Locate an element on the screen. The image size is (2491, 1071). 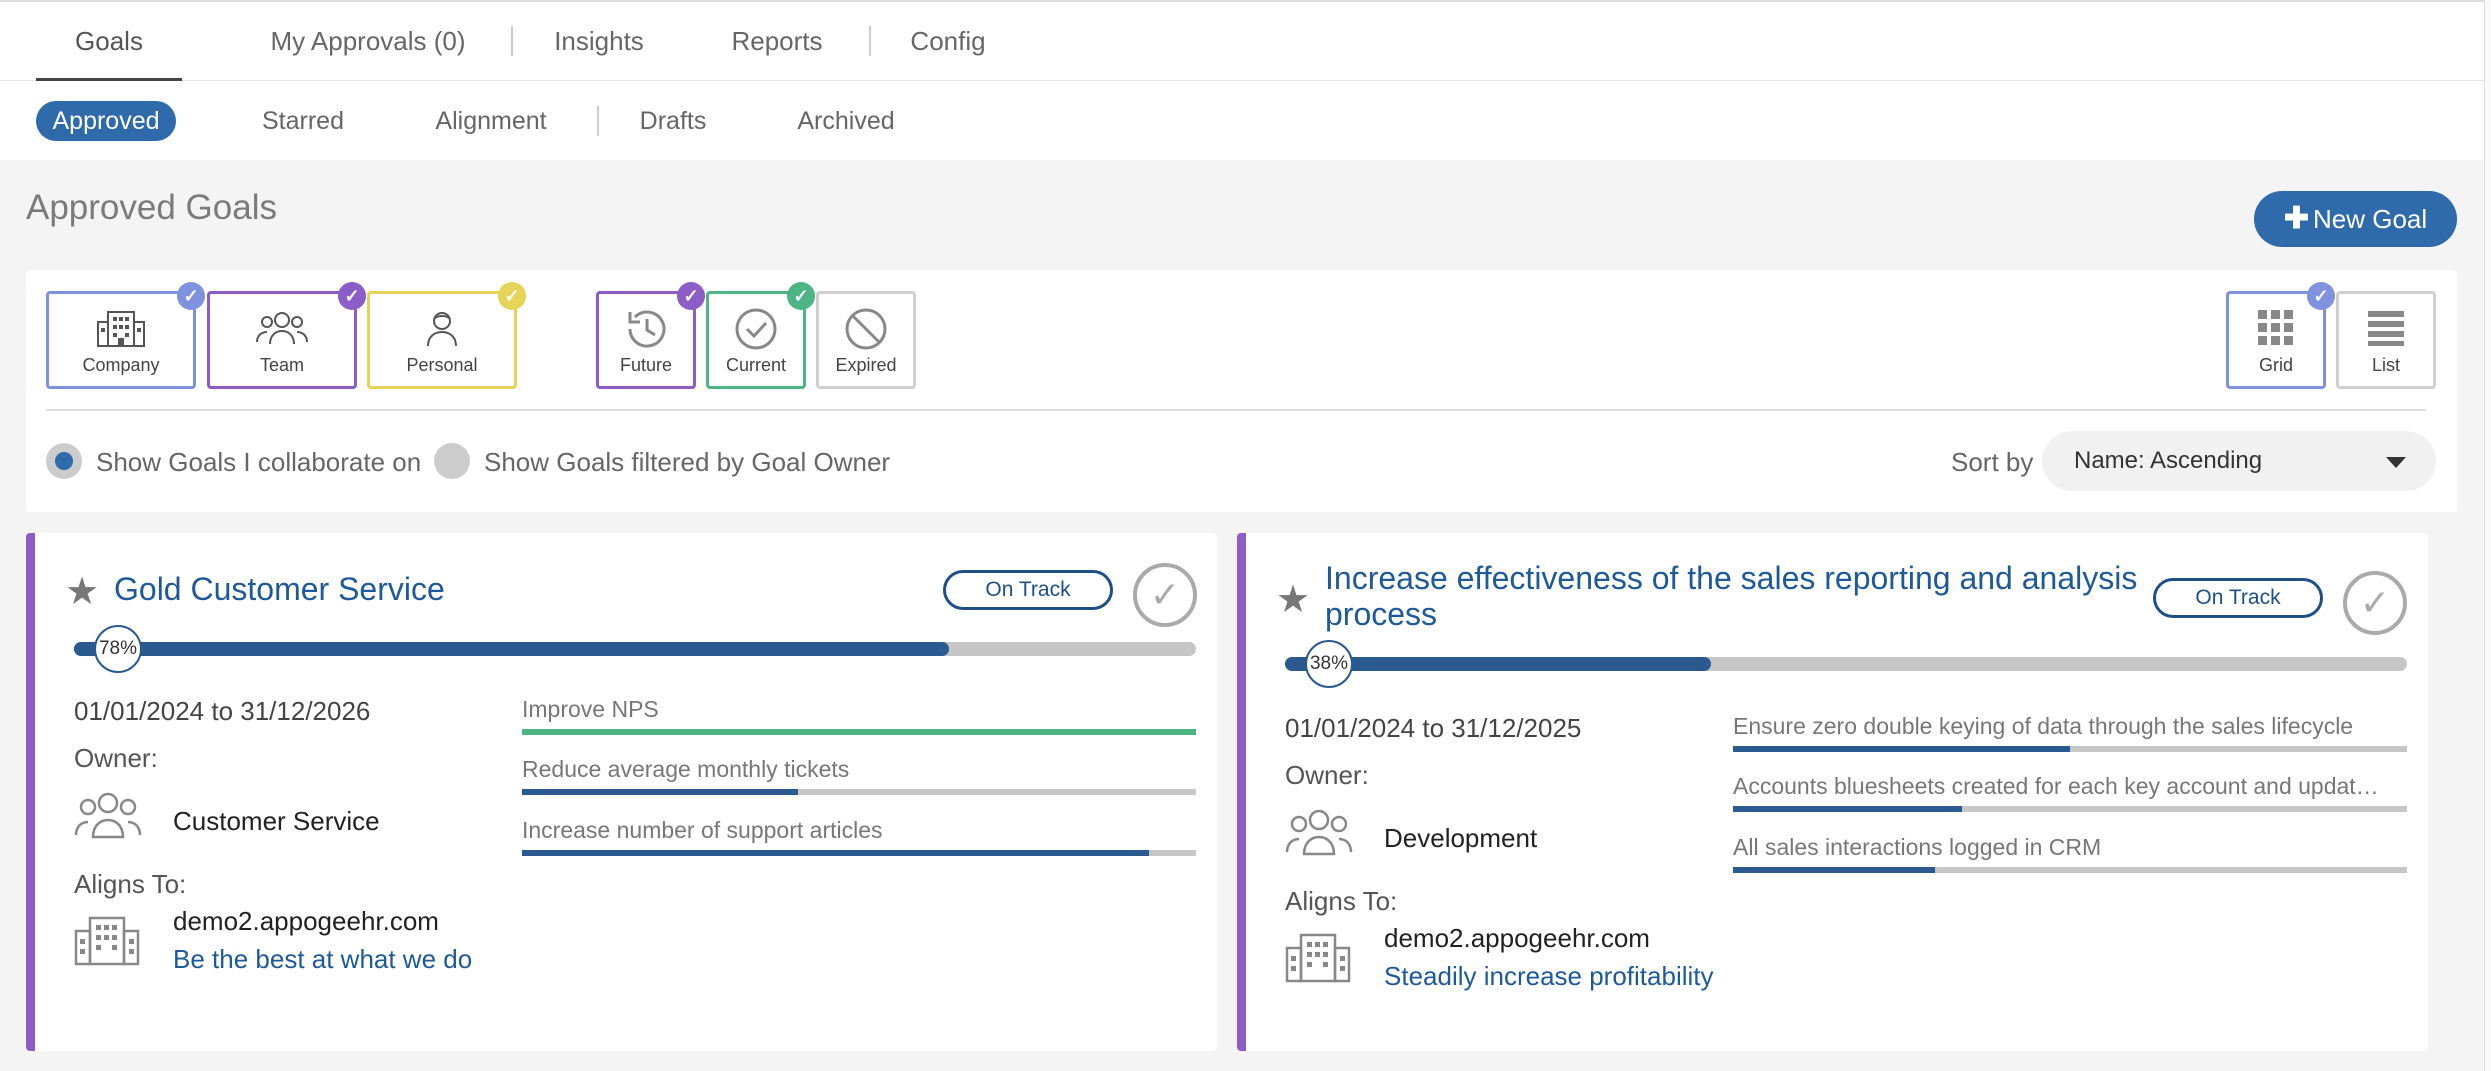
align-goal-link: Steadily increase profitability is located at coordinates (1549, 976).